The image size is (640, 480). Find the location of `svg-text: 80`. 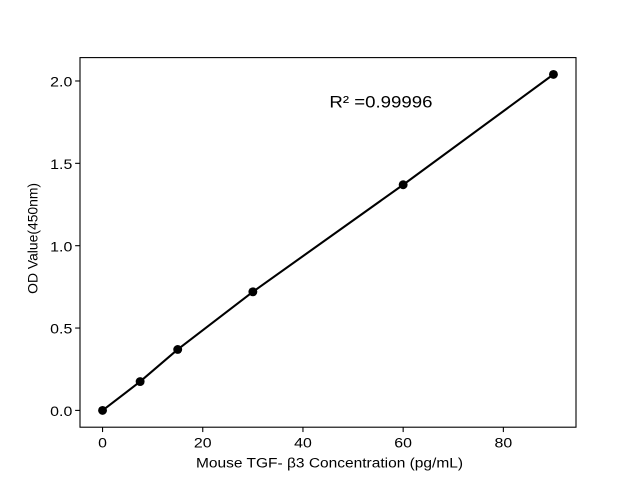

svg-text: 80 is located at coordinates (504, 443).